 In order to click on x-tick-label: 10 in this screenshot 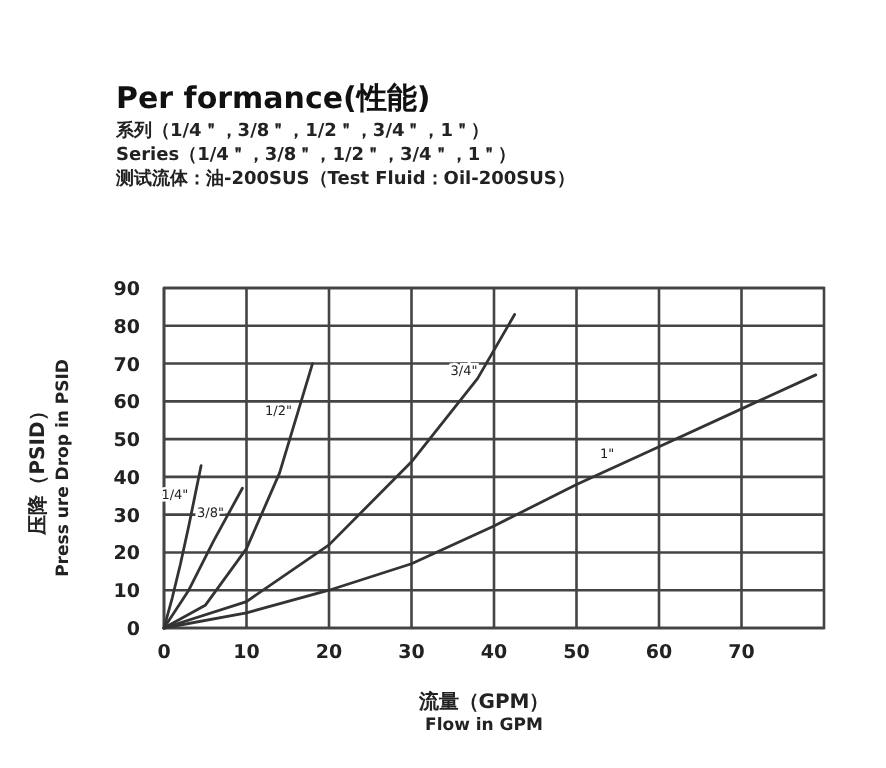, I will do `click(247, 653)`.